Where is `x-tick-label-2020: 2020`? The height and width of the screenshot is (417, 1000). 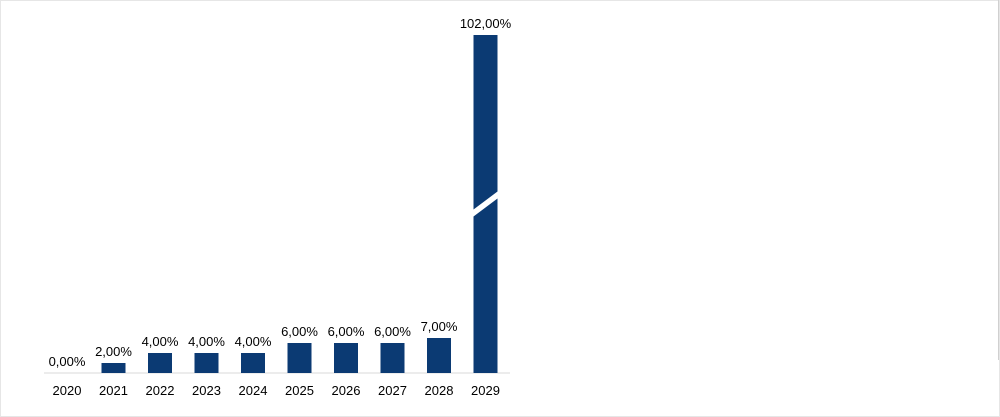 x-tick-label-2020: 2020 is located at coordinates (67, 390).